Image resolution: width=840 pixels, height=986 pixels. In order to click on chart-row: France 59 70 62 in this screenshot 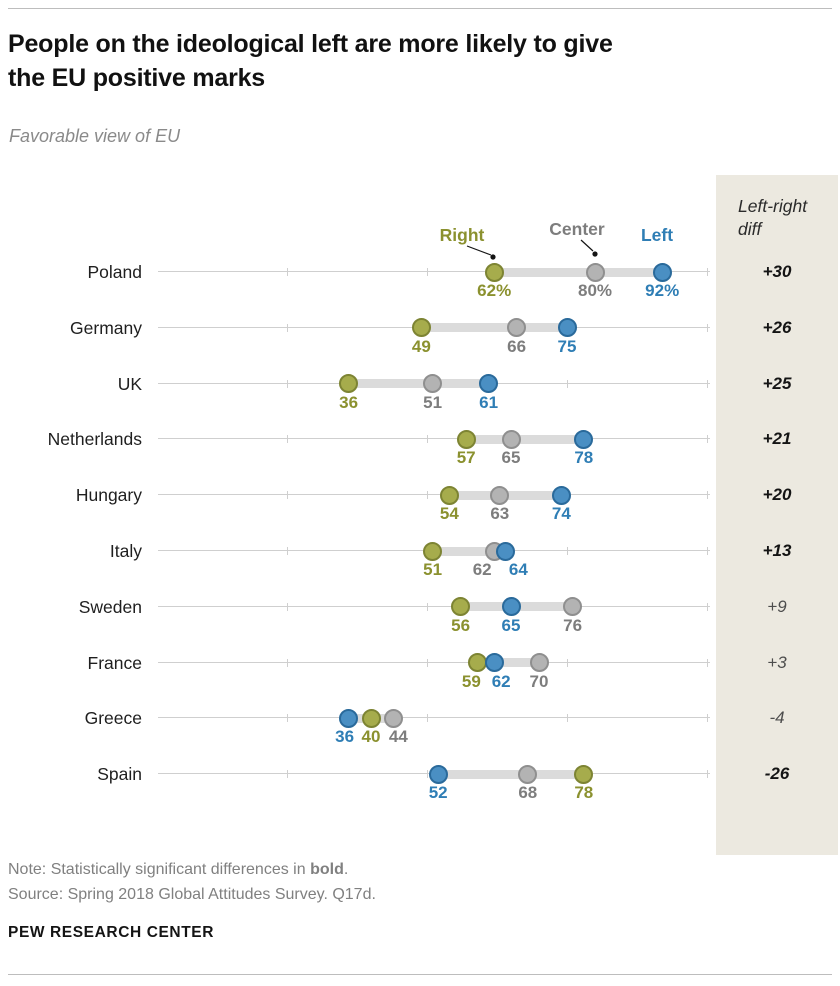, I will do `click(358, 663)`.